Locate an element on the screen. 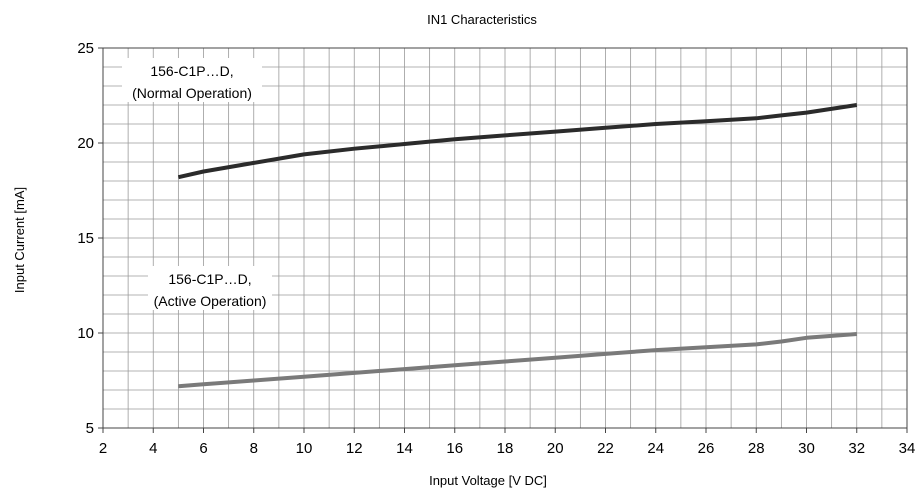 The width and height of the screenshot is (919, 496). x-tick-label: 30 is located at coordinates (806, 448).